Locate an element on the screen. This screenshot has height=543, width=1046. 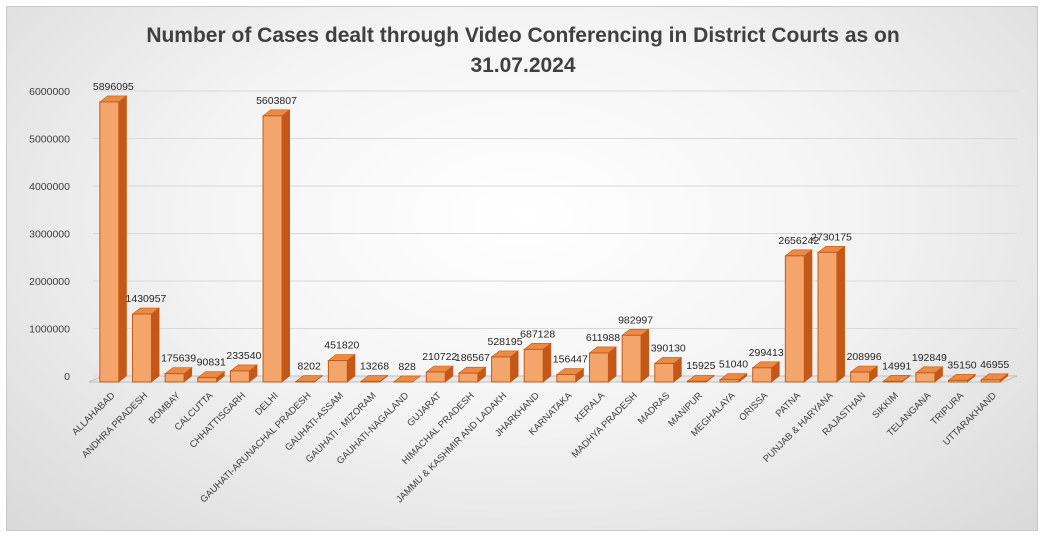
data-label: 5603807 is located at coordinates (276, 101).